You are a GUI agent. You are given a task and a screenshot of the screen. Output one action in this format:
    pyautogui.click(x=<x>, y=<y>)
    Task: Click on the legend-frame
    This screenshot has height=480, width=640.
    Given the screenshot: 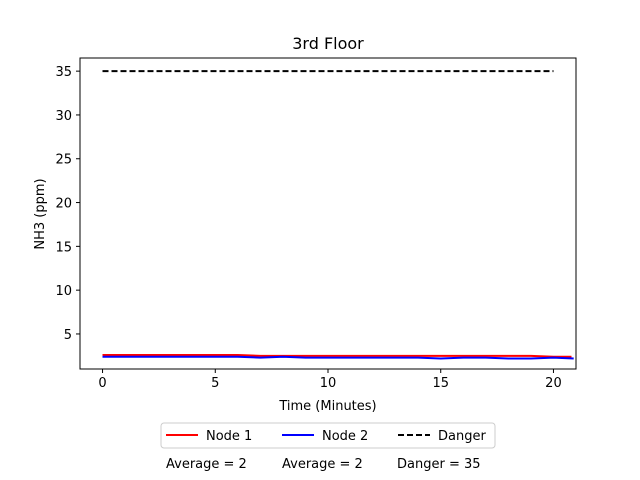 What is the action you would take?
    pyautogui.click(x=328, y=435)
    